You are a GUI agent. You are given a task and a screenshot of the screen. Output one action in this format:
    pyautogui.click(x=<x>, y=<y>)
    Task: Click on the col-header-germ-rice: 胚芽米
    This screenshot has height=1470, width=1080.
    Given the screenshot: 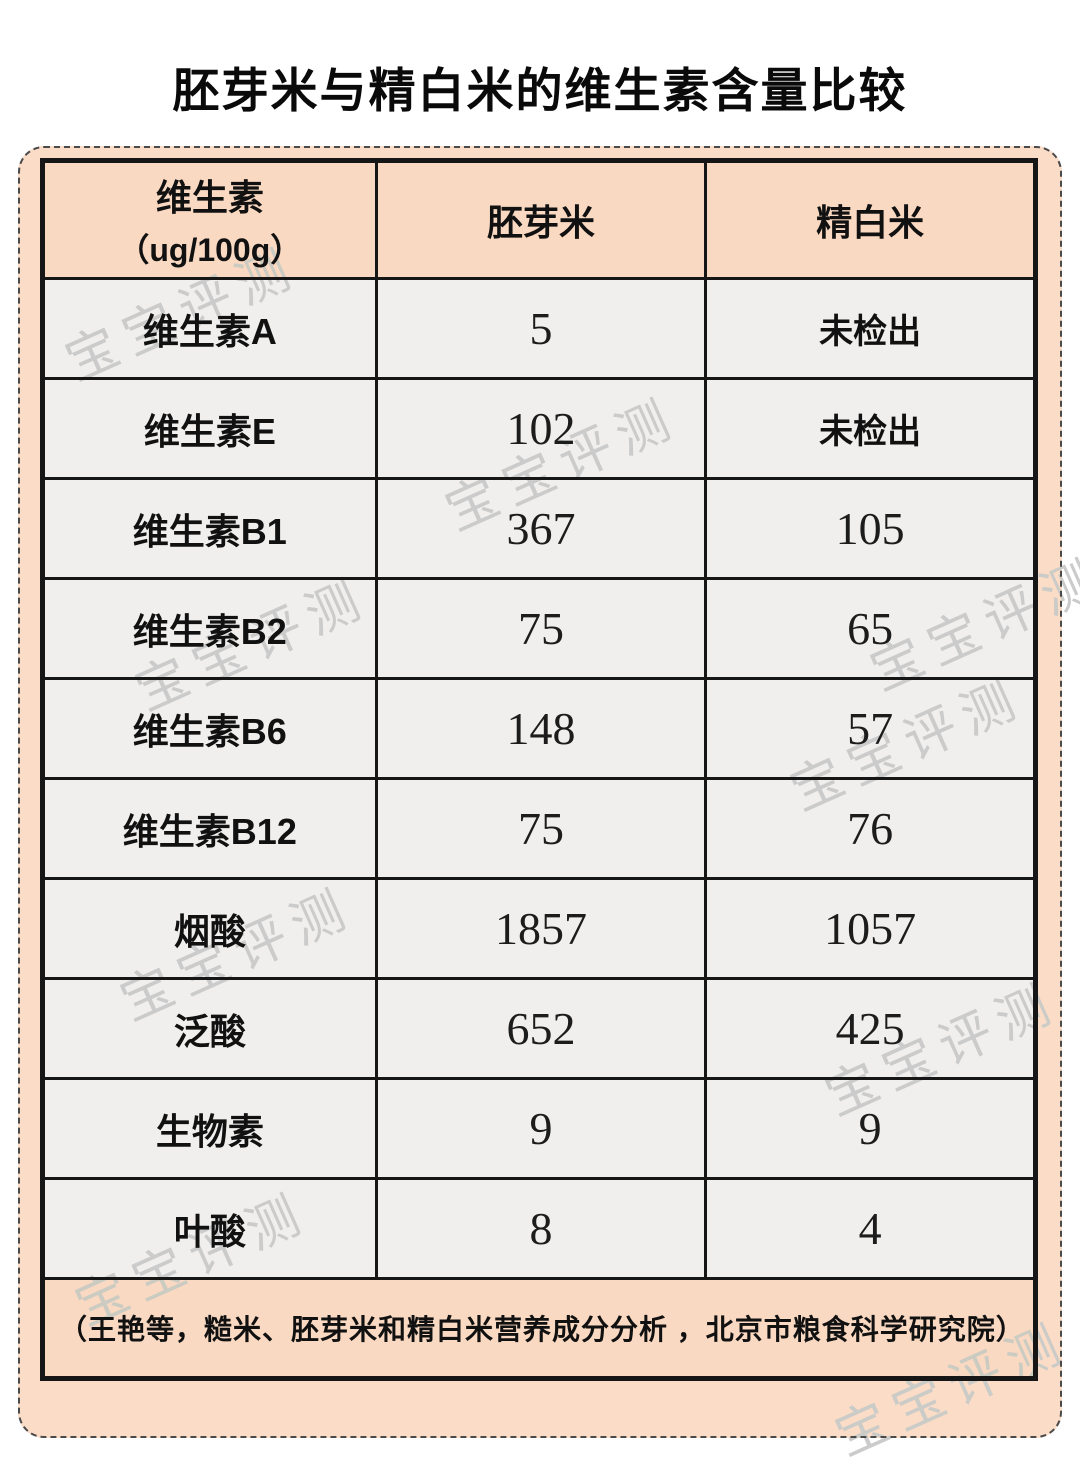 What is the action you would take?
    pyautogui.click(x=541, y=219)
    